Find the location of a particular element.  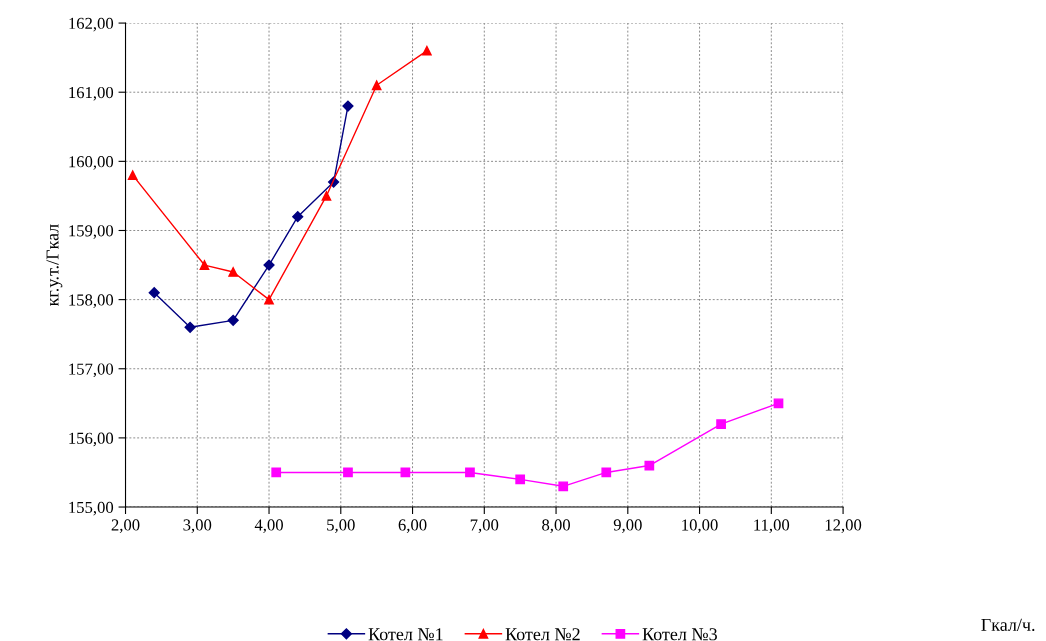

text: Гкал/ч. is located at coordinates (1008, 624).